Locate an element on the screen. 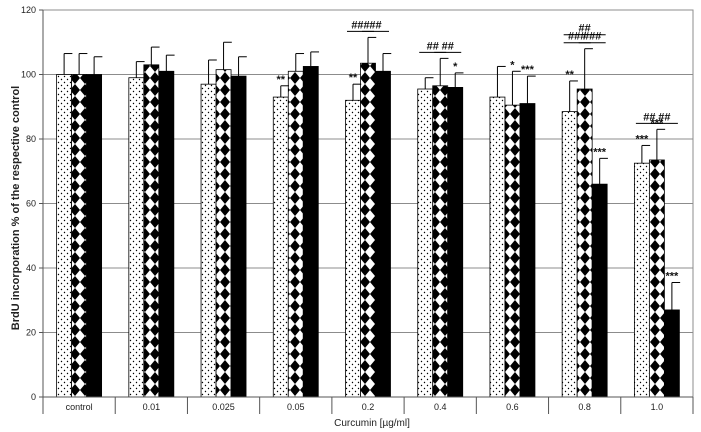 This screenshot has width=701, height=432. y-tick-label: 60 is located at coordinates (31, 204).